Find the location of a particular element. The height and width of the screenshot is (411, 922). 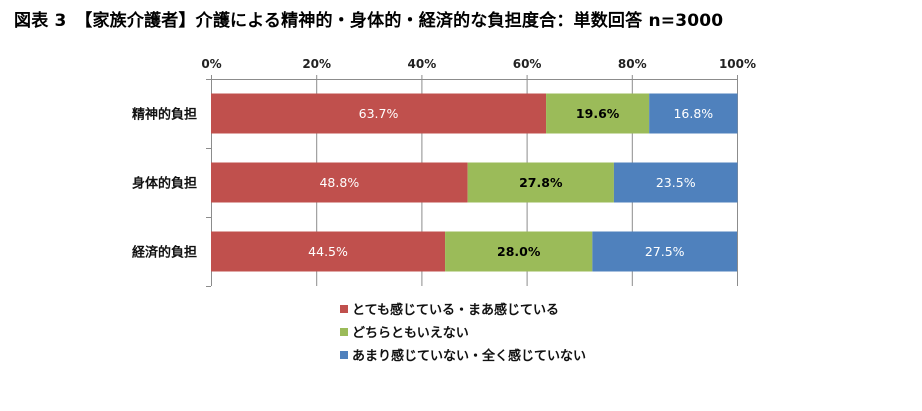

category-label: 経済的負担 is located at coordinates (164, 253).